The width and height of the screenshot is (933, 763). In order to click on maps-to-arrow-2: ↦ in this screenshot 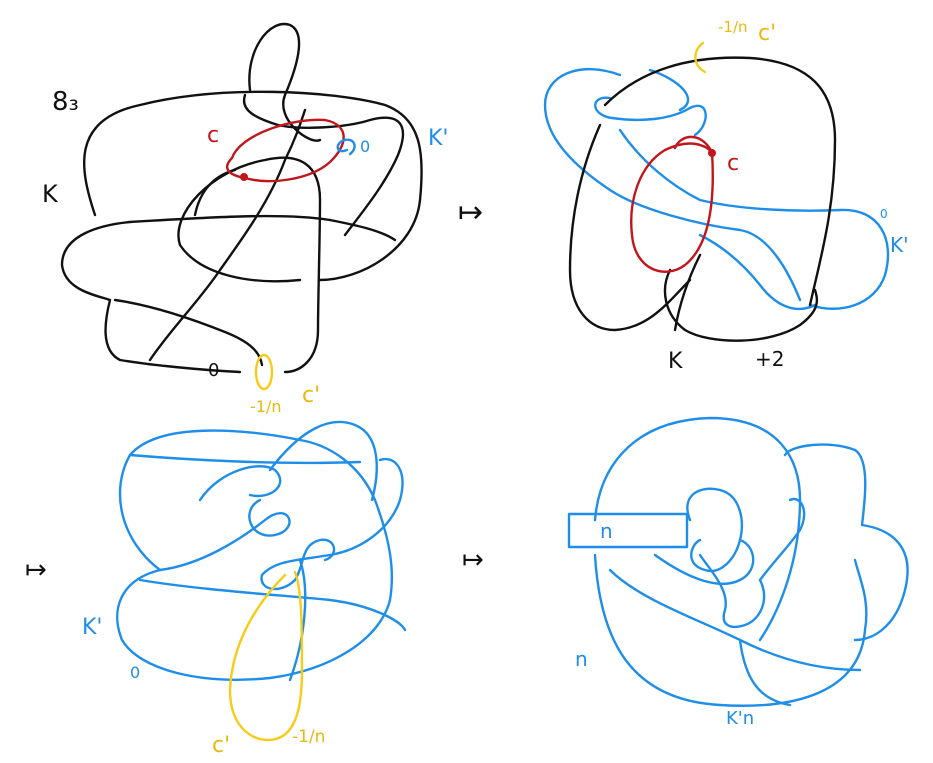, I will do `click(36, 570)`.